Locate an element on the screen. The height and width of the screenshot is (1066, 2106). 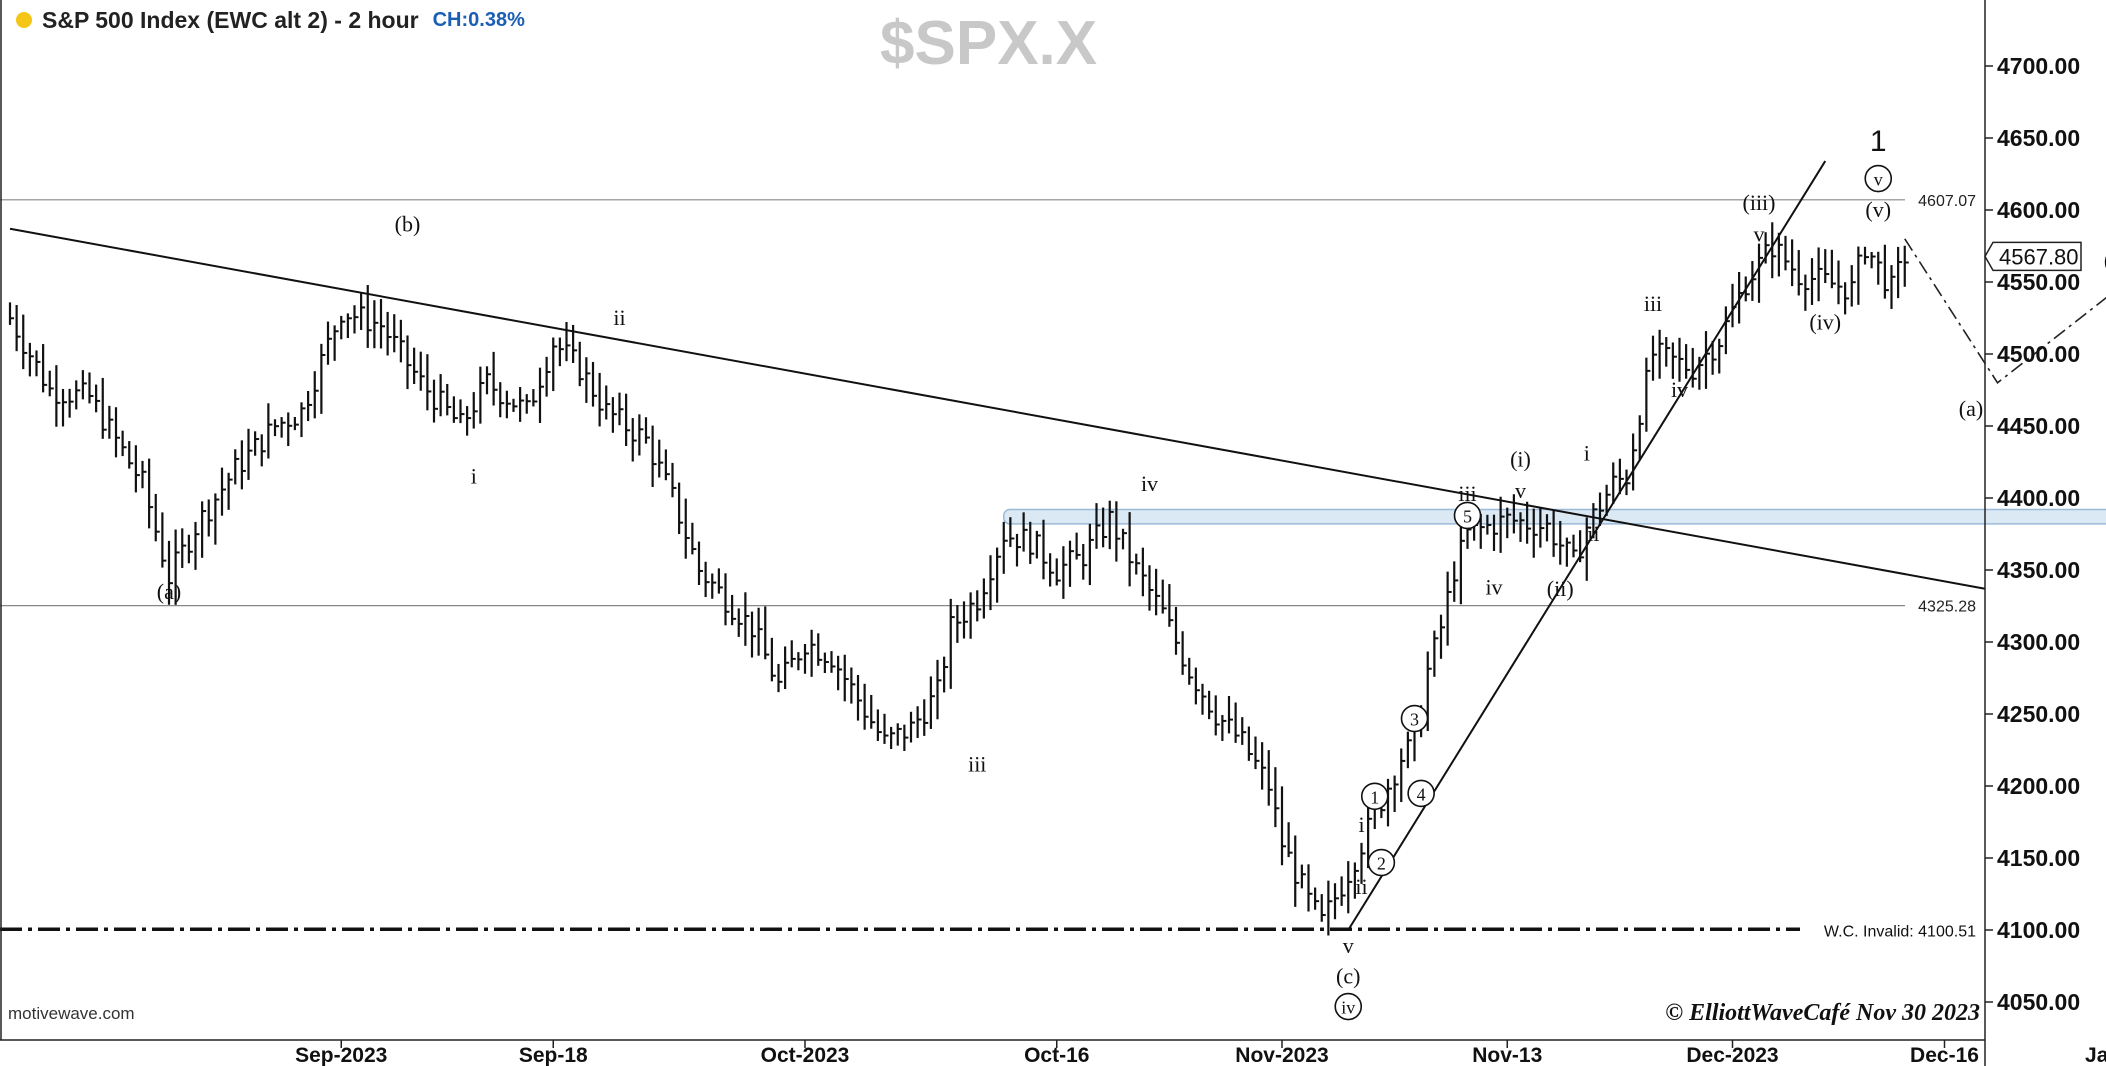
projection-path is located at coordinates (2005, 311).